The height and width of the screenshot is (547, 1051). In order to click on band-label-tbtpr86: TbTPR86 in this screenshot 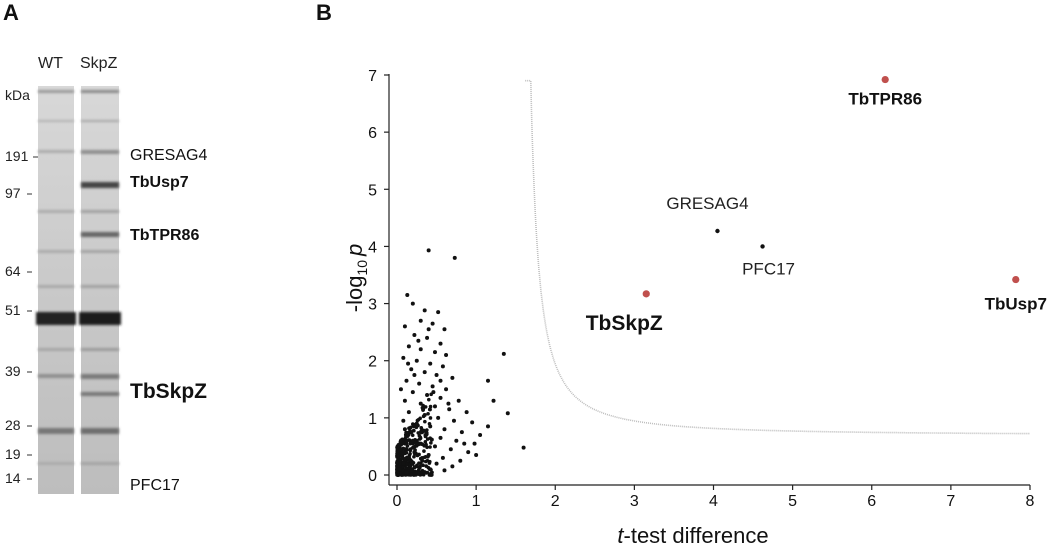, I will do `click(165, 235)`.